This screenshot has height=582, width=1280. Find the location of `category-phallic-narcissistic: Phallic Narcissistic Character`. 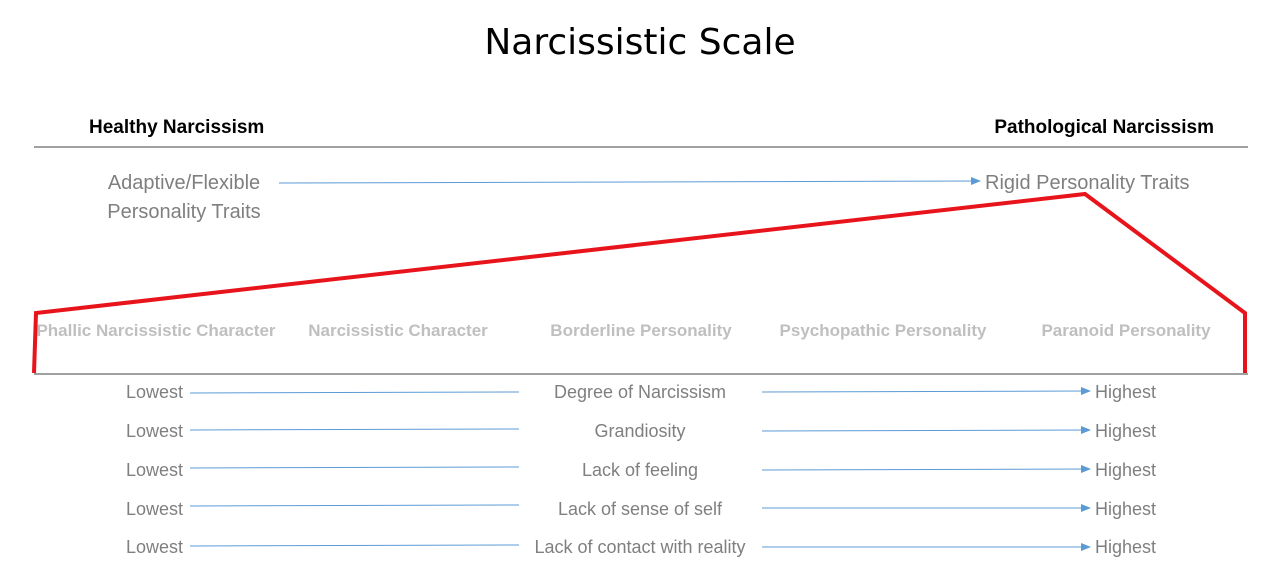

category-phallic-narcissistic: Phallic Narcissistic Character is located at coordinates (156, 330).